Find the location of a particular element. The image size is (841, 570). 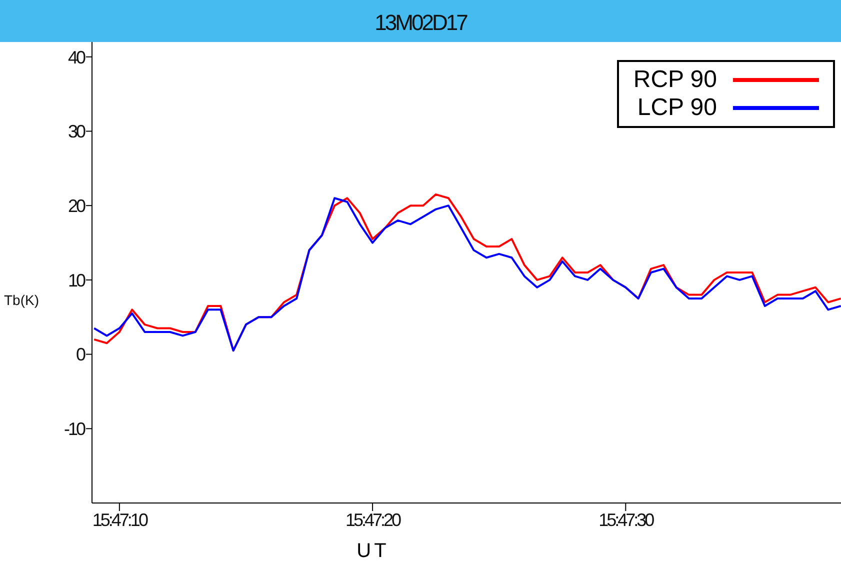

legend-label: LCP 90 is located at coordinates (677, 108).